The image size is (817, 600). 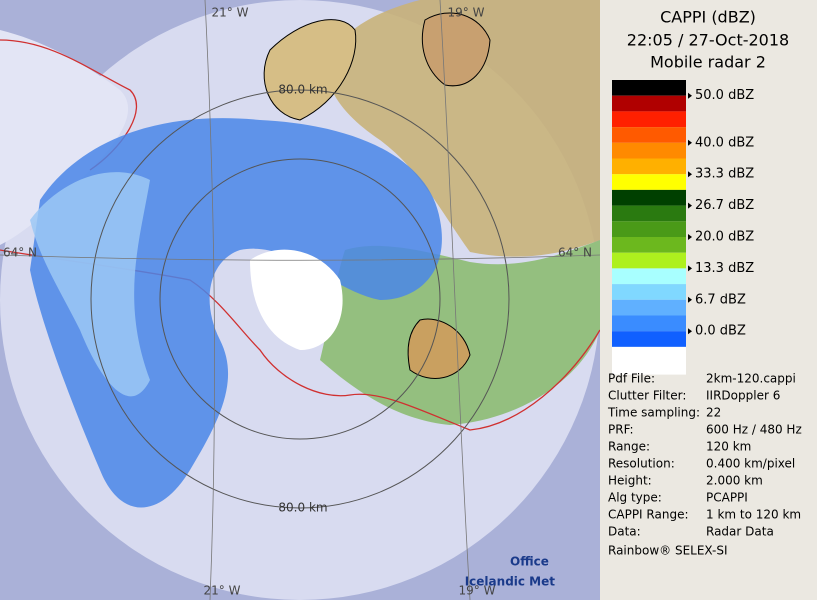 I want to click on legend-label: 6.7 dBZ, so click(x=720, y=299).